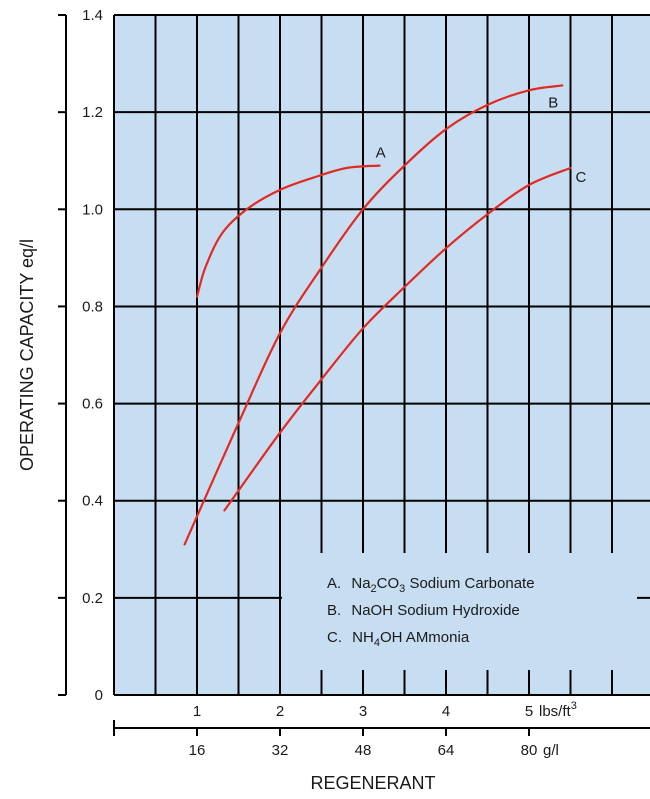  I want to click on legend-entry-b-pre: NaOH Sodium Hydroxide, so click(435, 610).